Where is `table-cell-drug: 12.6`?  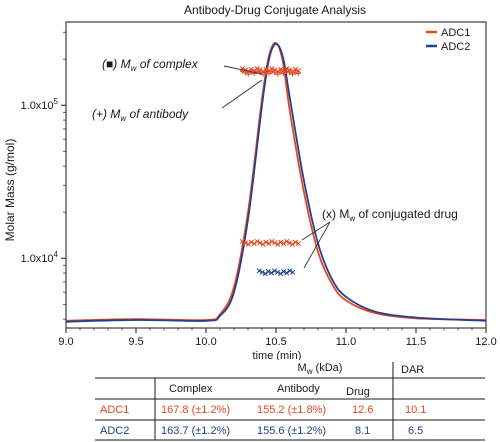 table-cell-drug: 12.6 is located at coordinates (363, 410).